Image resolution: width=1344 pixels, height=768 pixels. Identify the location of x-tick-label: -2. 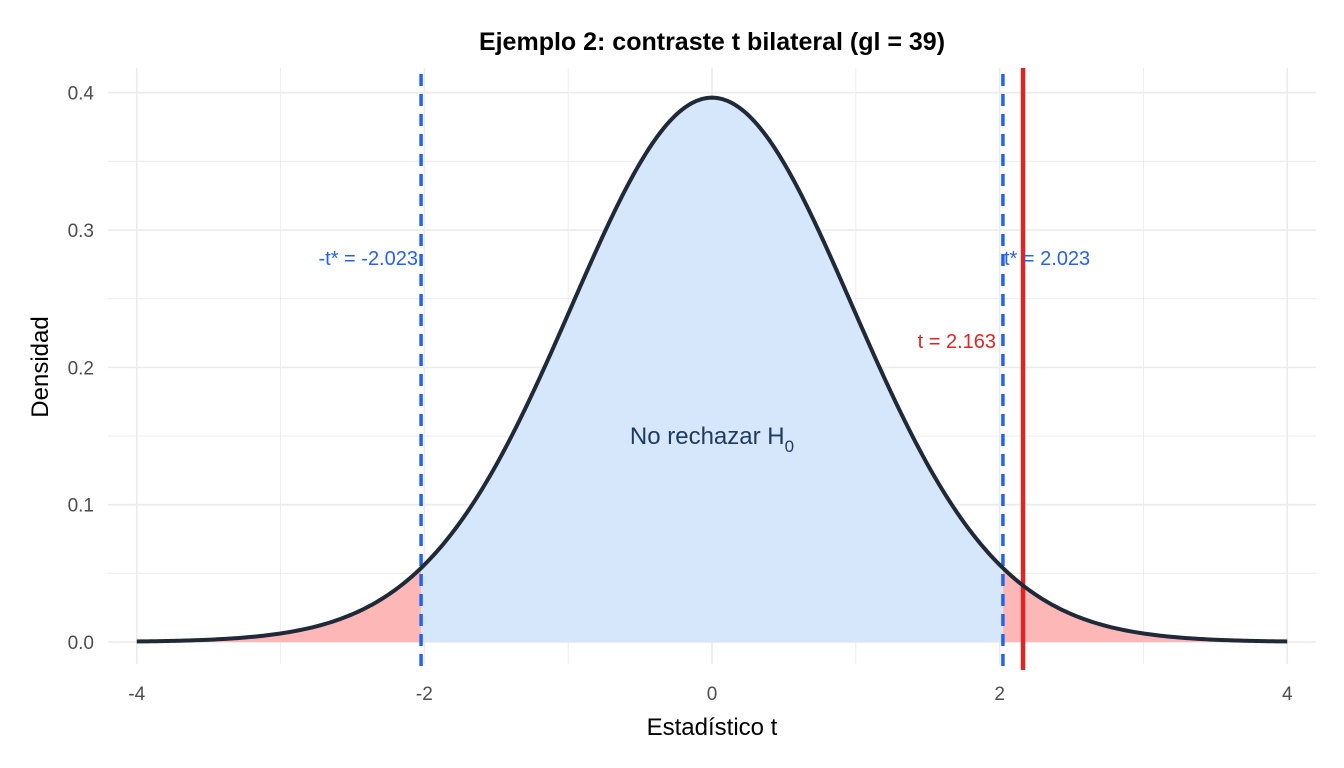
(424, 694).